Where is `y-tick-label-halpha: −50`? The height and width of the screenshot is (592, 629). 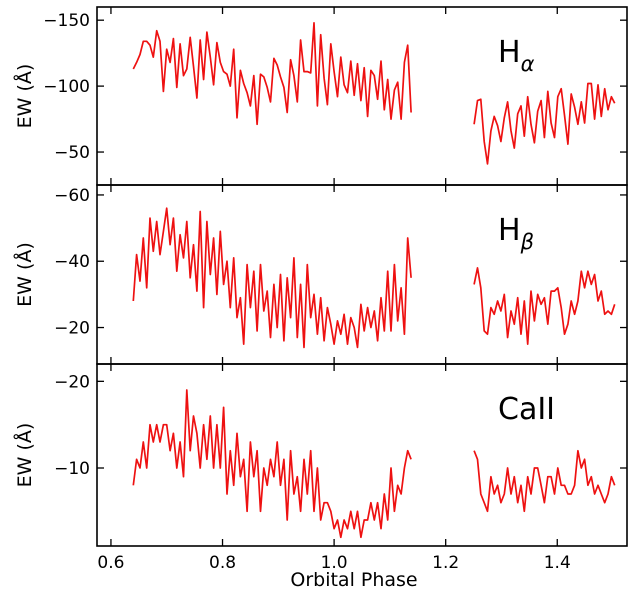
y-tick-label-halpha: −50 is located at coordinates (72, 153).